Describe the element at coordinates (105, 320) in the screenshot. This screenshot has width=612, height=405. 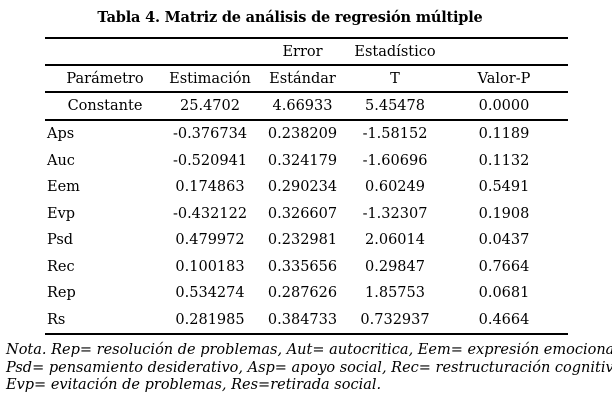
I see `cell-param: Rs` at that location.